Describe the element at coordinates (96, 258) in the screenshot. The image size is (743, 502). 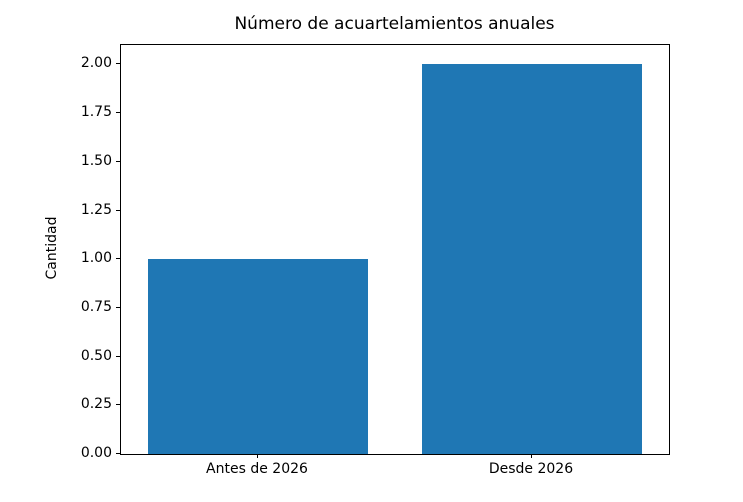
I see `y-tick-label-4: 1.00` at that location.